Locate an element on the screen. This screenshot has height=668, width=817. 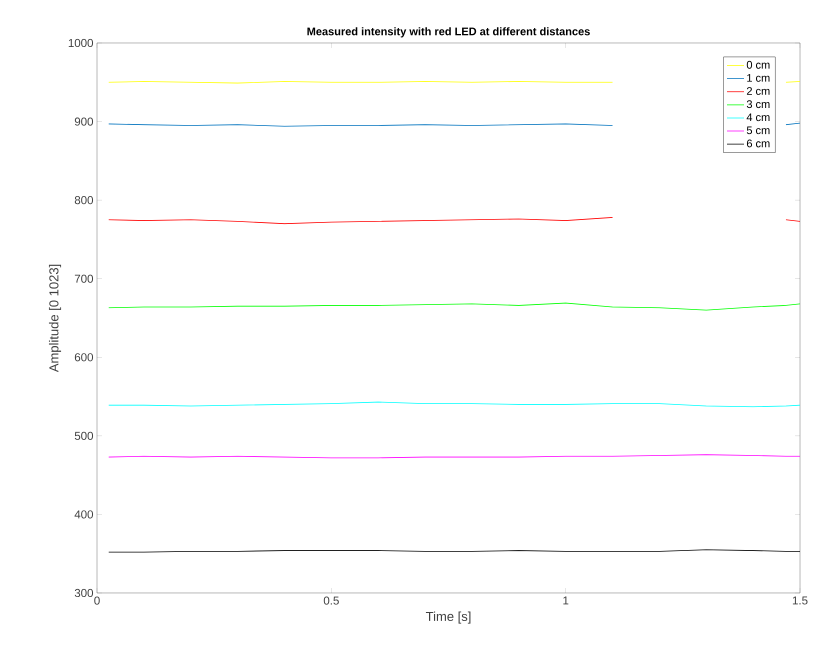
legend-label: 3 cm is located at coordinates (758, 104).